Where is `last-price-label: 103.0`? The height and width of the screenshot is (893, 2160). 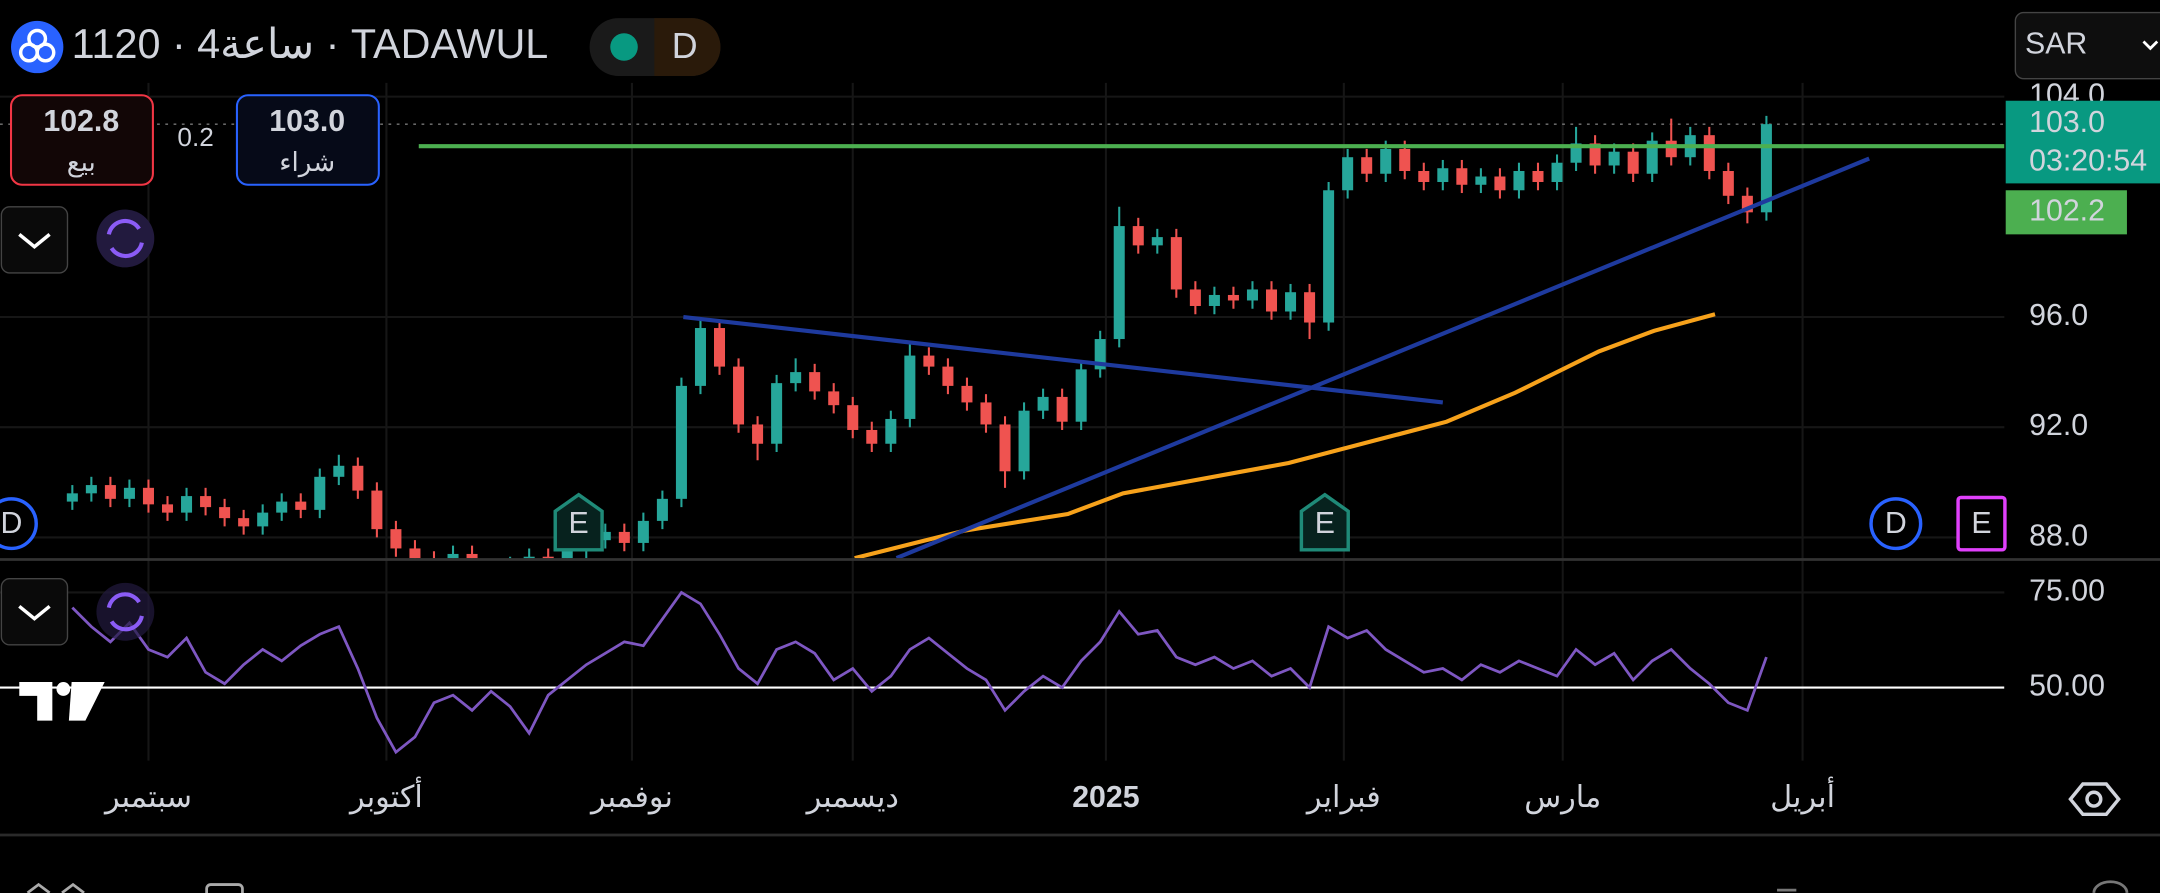
last-price-label: 103.0 is located at coordinates (2067, 122).